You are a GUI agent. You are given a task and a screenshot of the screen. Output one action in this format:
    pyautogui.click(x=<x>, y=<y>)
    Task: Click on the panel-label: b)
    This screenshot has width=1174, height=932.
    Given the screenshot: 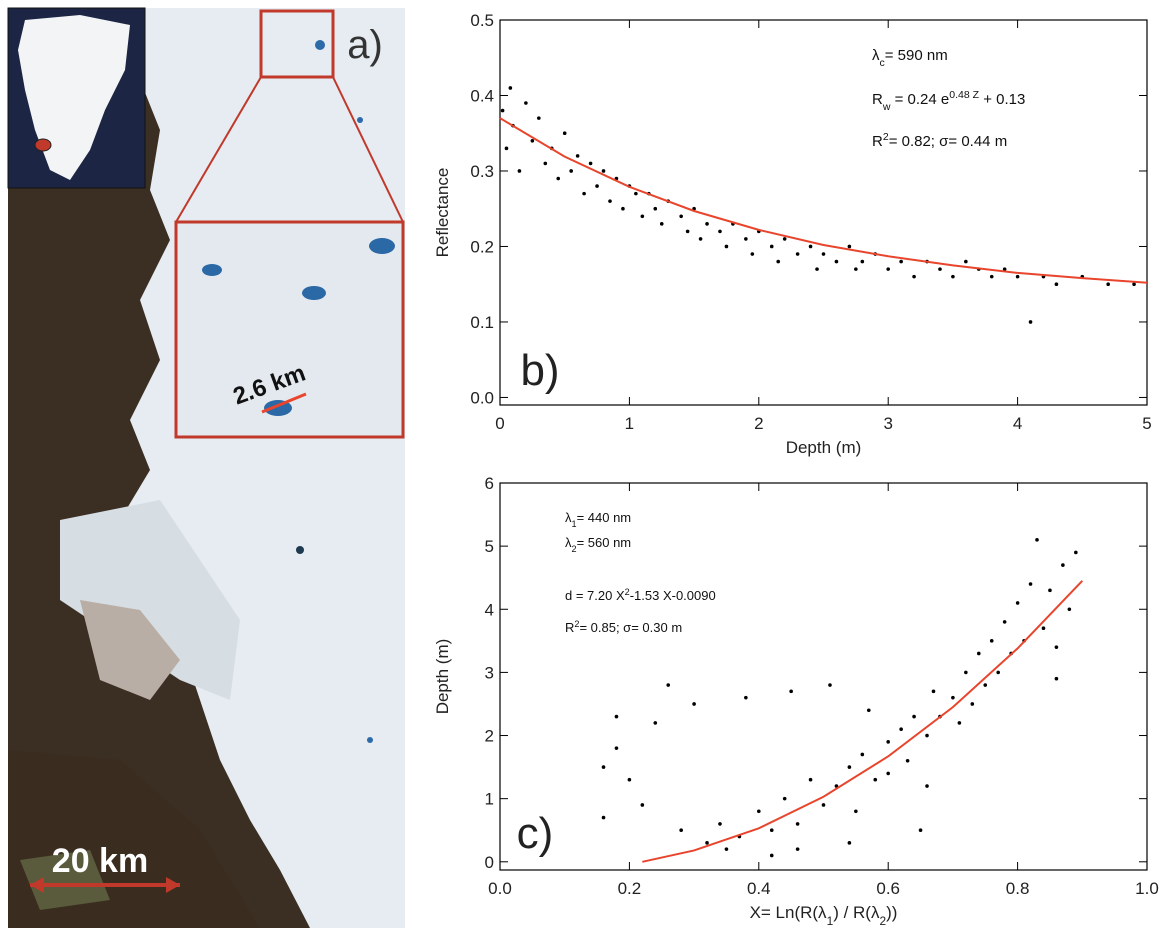 What is the action you would take?
    pyautogui.click(x=539, y=370)
    